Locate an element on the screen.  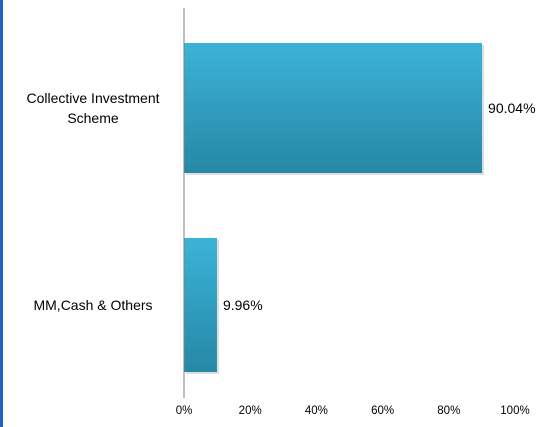
x-tick-label-5: 100% is located at coordinates (514, 411).